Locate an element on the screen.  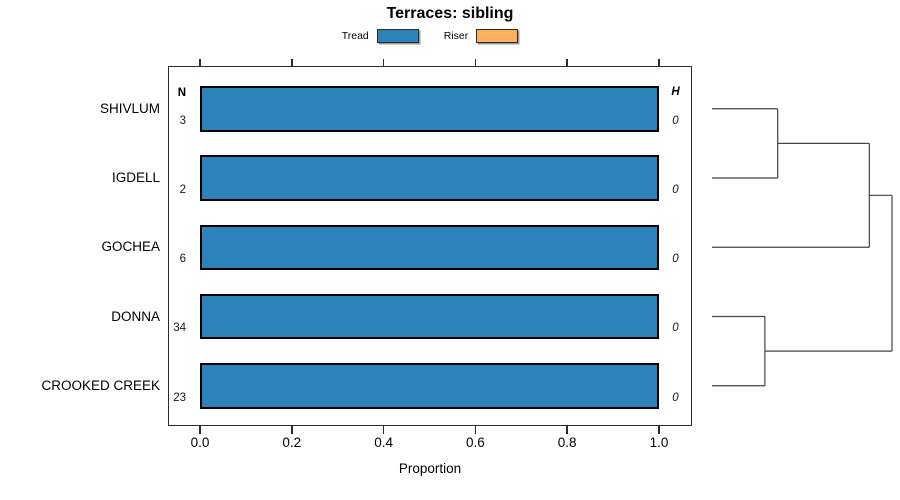
n-value: 23 is located at coordinates (179, 397).